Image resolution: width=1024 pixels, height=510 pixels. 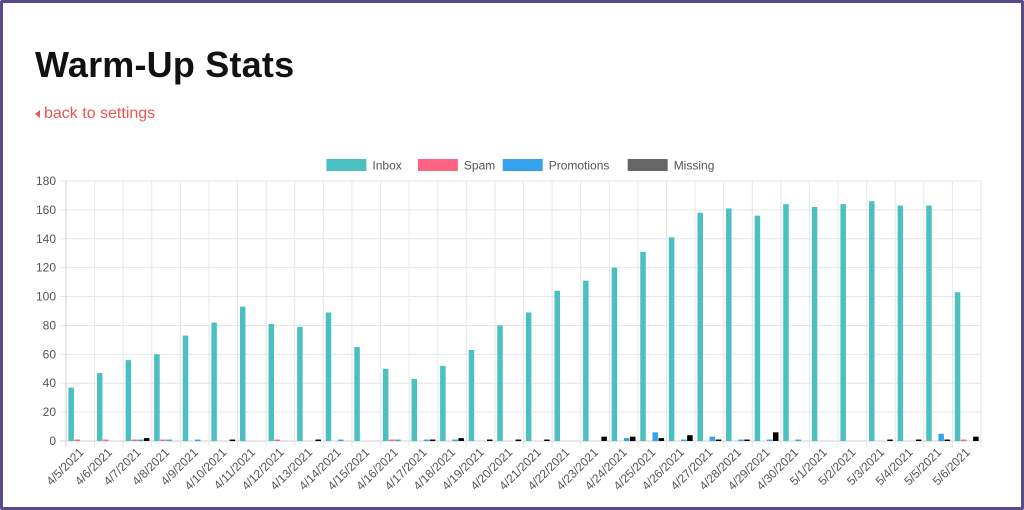 I want to click on legend-label: Inbox, so click(x=386, y=166).